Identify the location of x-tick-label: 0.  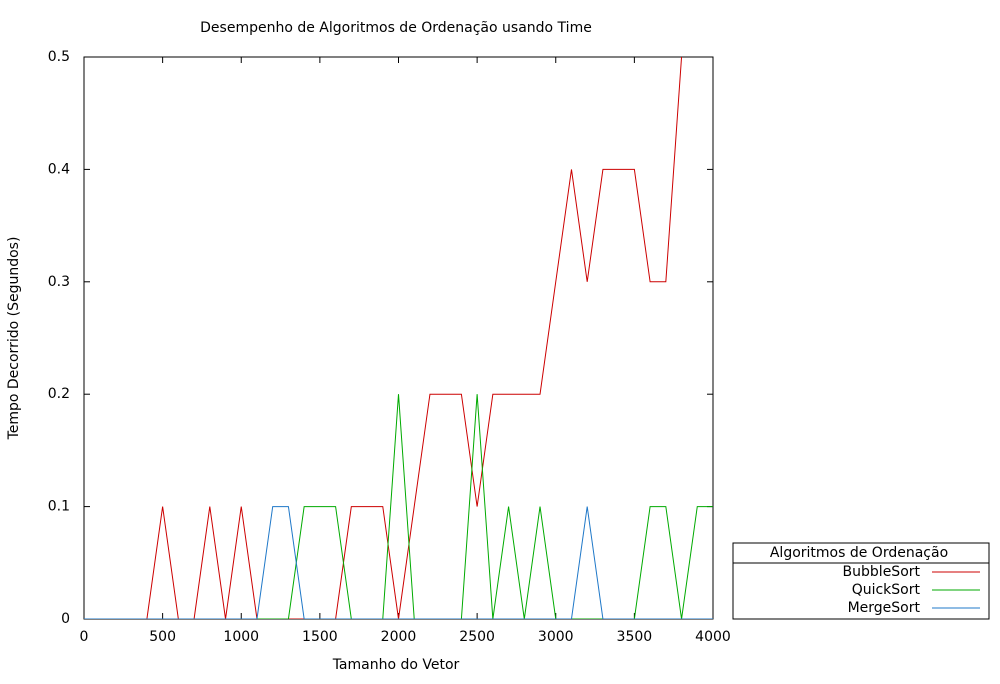
(84, 637).